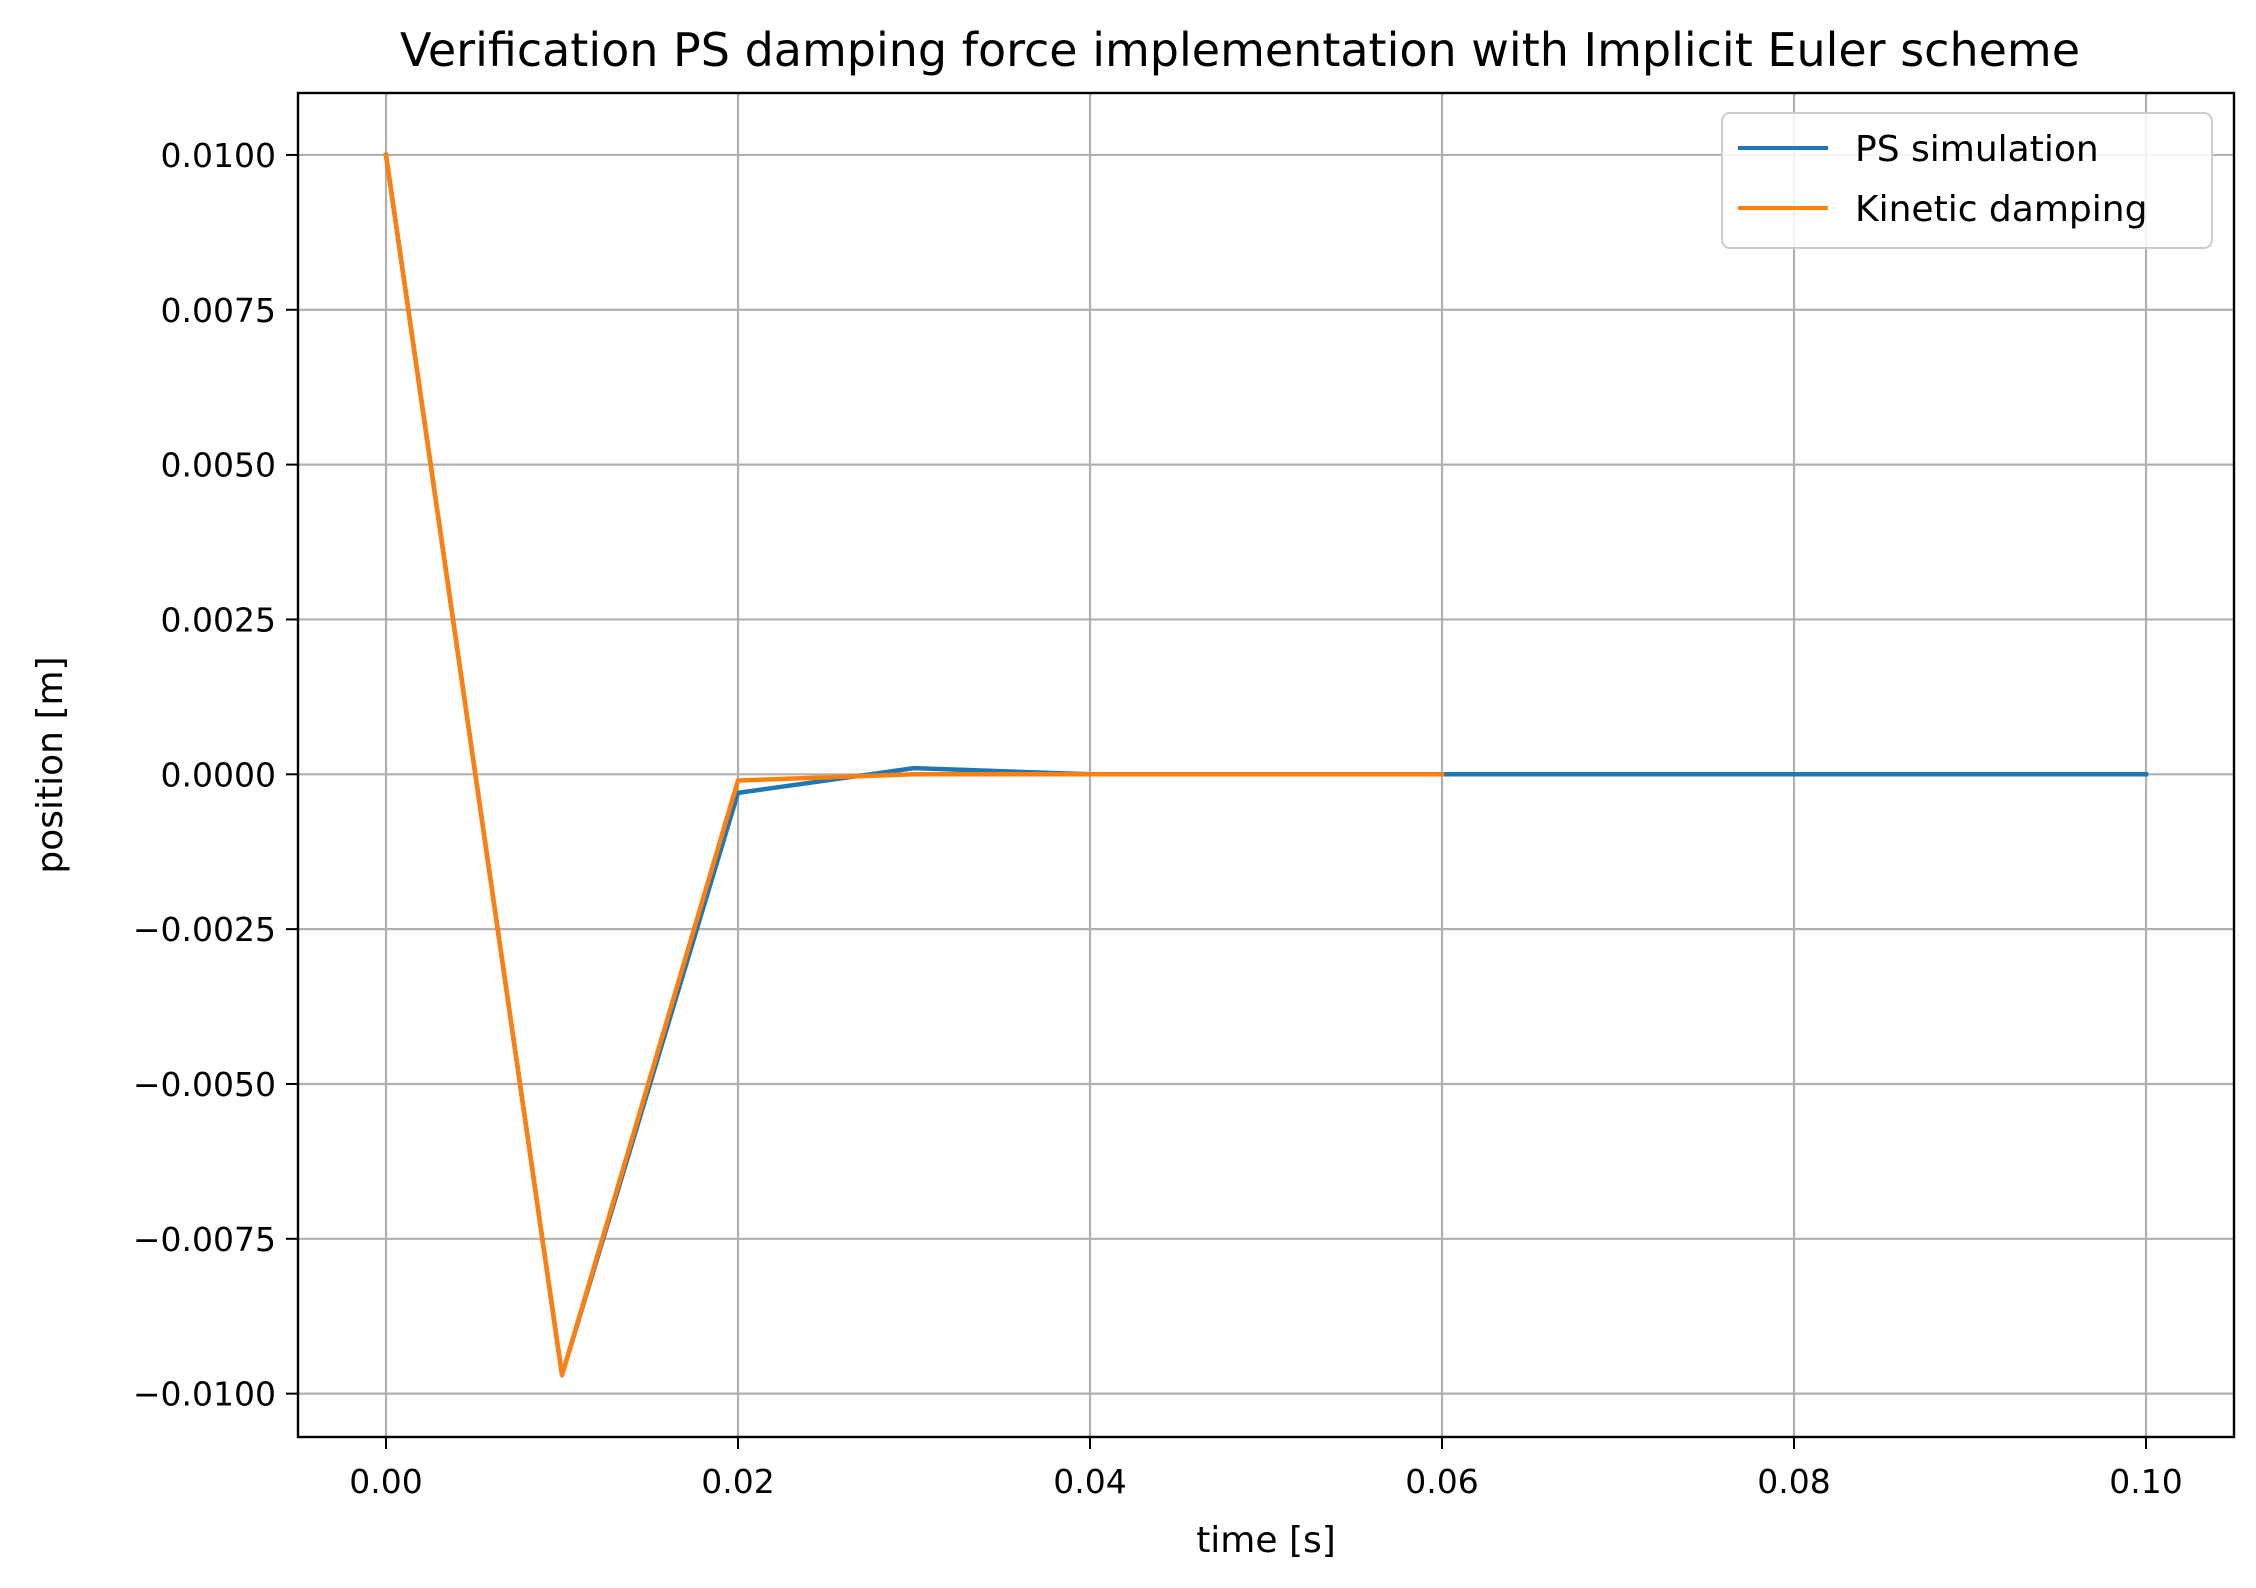 The width and height of the screenshot is (2256, 1588). What do you see at coordinates (204, 1084) in the screenshot?
I see `y-tick-label: −0.0050` at bounding box center [204, 1084].